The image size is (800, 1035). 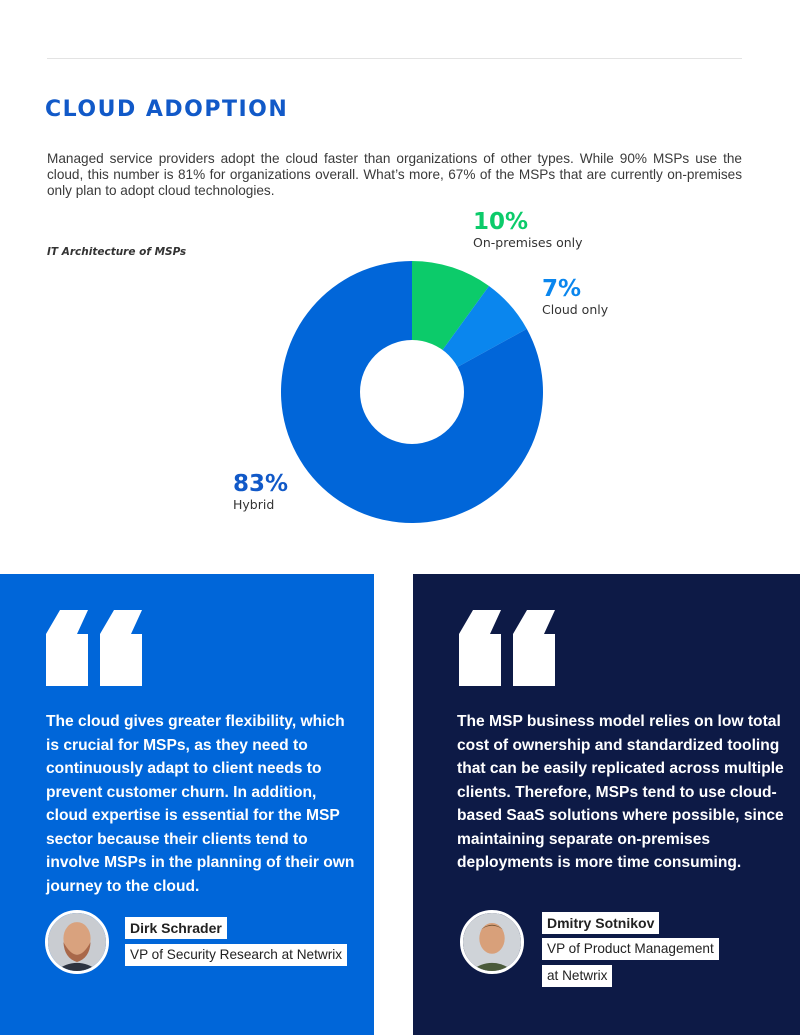 I want to click on slice-value-hybrid: 83%, so click(x=261, y=484).